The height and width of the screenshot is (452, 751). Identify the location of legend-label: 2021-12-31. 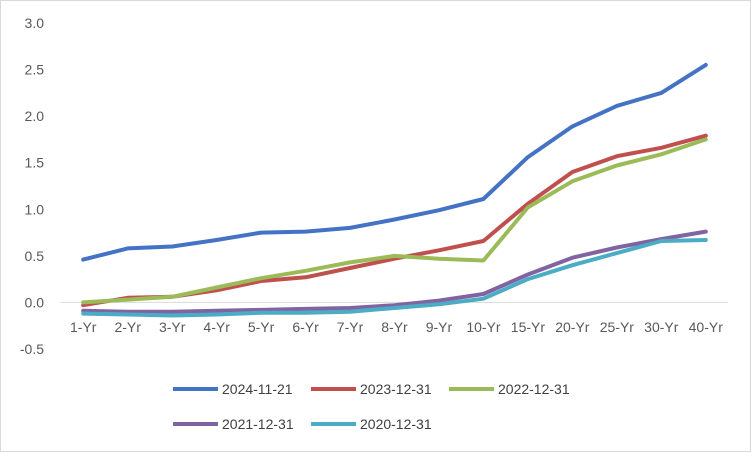
(258, 424).